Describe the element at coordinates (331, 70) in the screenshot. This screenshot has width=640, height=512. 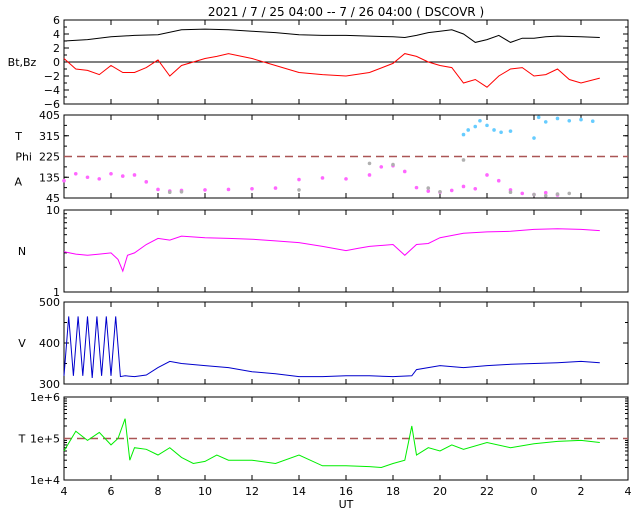
I see `series-line-bz` at that location.